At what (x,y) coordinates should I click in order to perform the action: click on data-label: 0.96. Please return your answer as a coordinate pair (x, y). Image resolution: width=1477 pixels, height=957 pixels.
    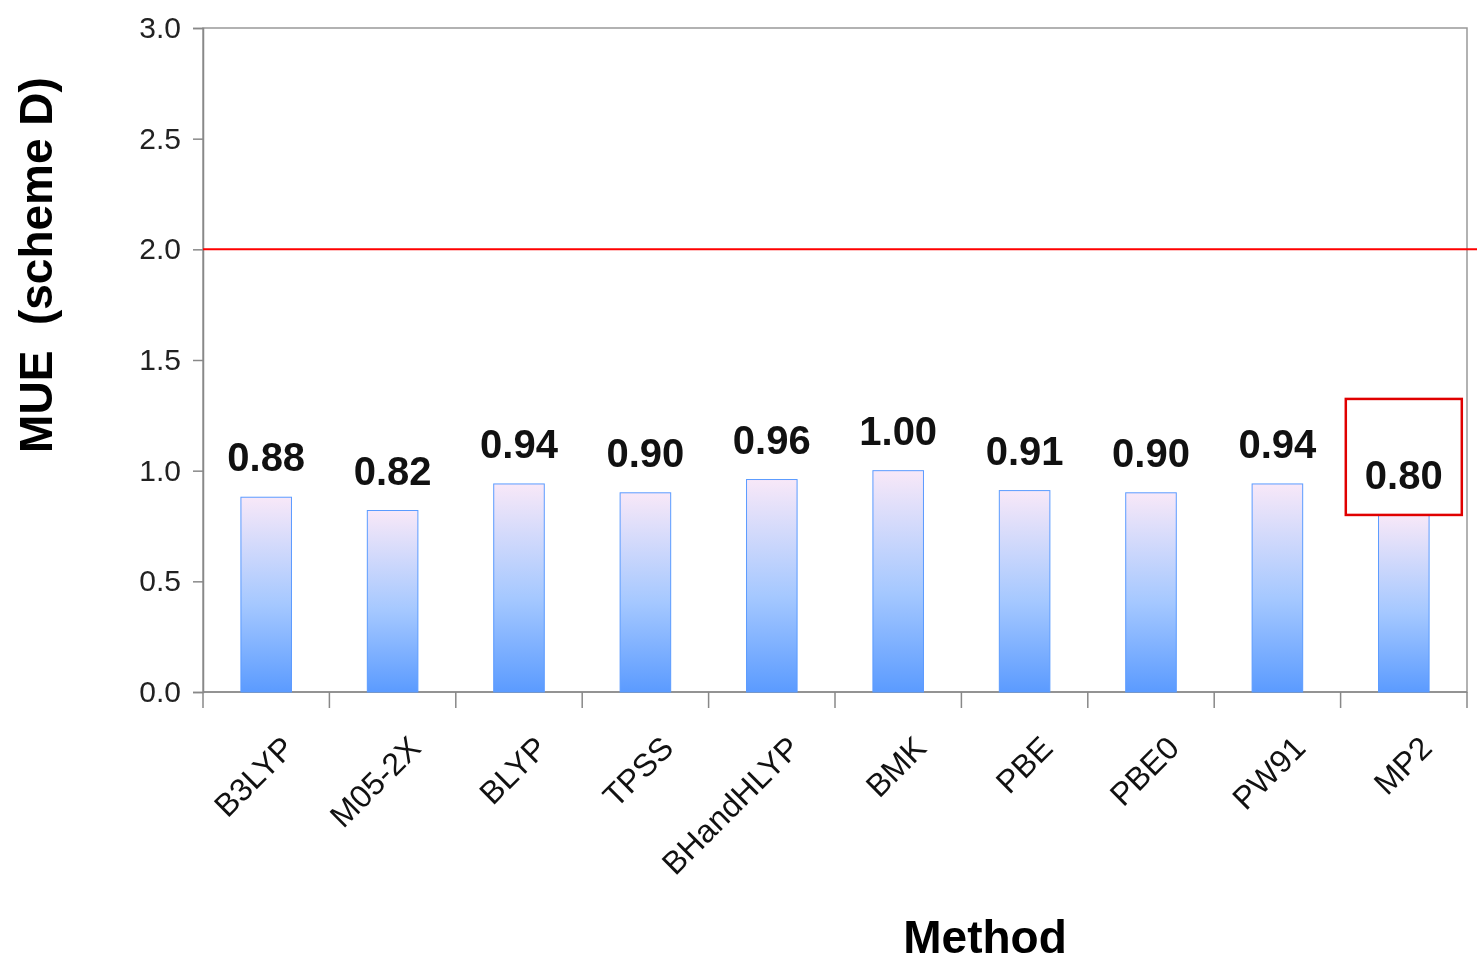
    Looking at the image, I should click on (771, 439).